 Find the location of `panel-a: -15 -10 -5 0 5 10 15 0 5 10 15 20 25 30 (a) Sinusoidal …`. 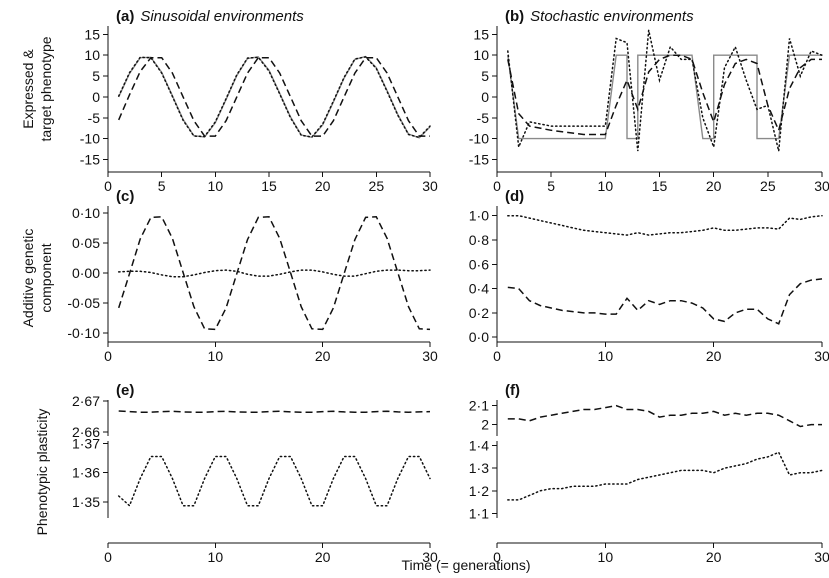

panel-a: -15 -10 -5 0 5 10 15 0 5 10 15 20 25 30 (a) Sinusoidal … is located at coordinates (259, 101).